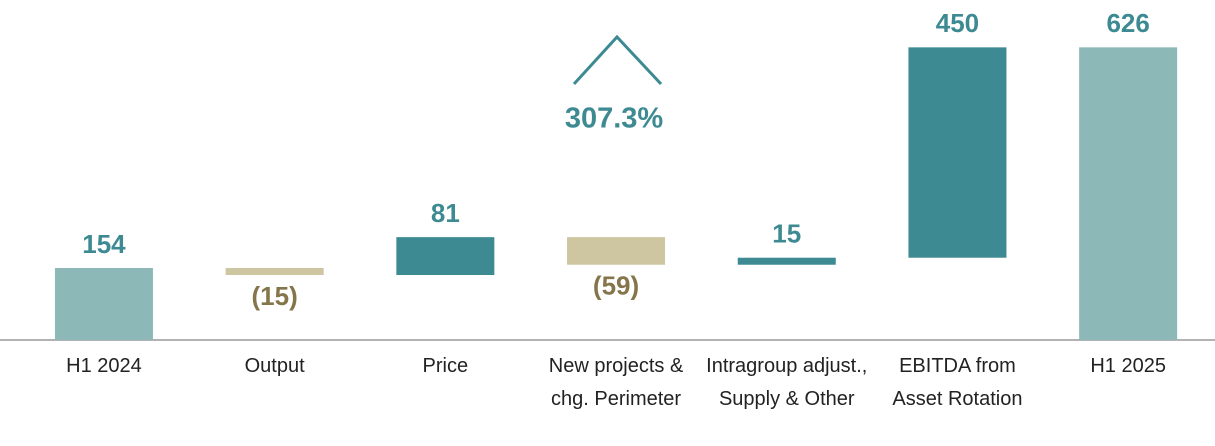  Describe the element at coordinates (1127, 23) in the screenshot. I see `value-label: 626` at that location.